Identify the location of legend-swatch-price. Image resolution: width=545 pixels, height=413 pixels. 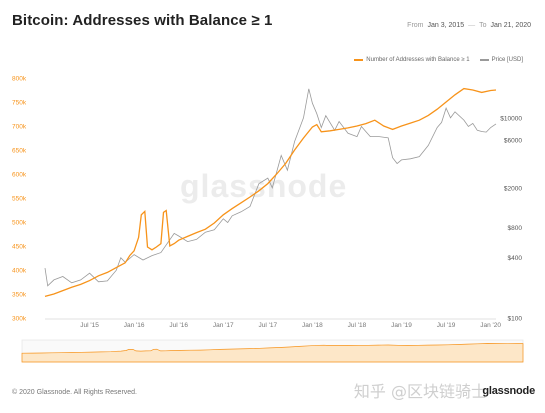
(484, 60).